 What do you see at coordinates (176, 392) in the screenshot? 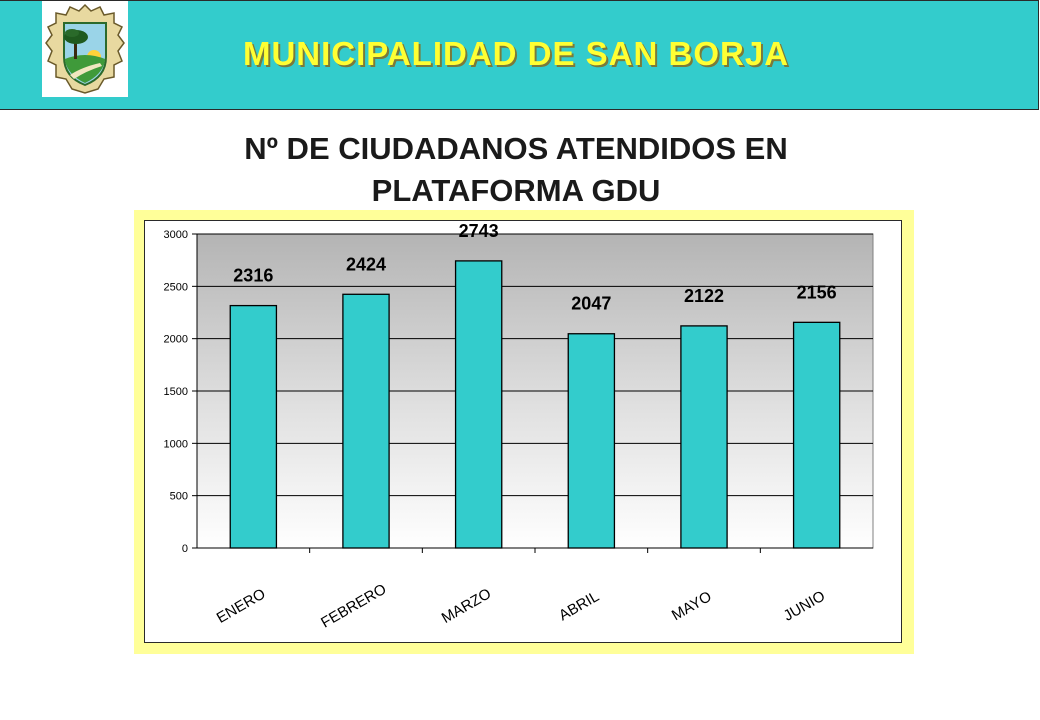
I see `y-tick-label: 1500` at bounding box center [176, 392].